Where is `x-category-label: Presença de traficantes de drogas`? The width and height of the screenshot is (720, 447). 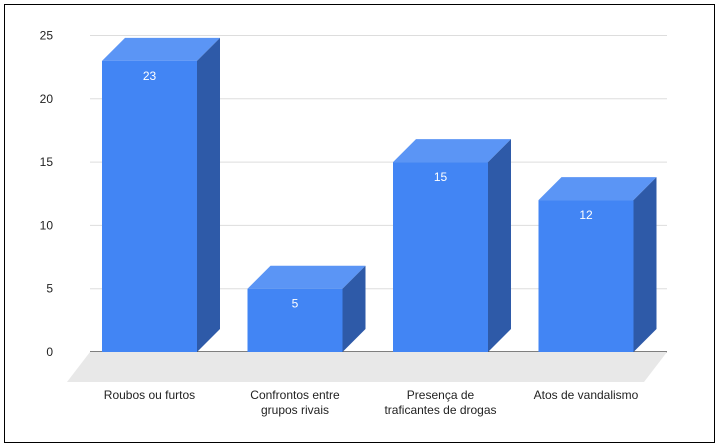
x-category-label: Presença de traficantes de drogas is located at coordinates (440, 402).